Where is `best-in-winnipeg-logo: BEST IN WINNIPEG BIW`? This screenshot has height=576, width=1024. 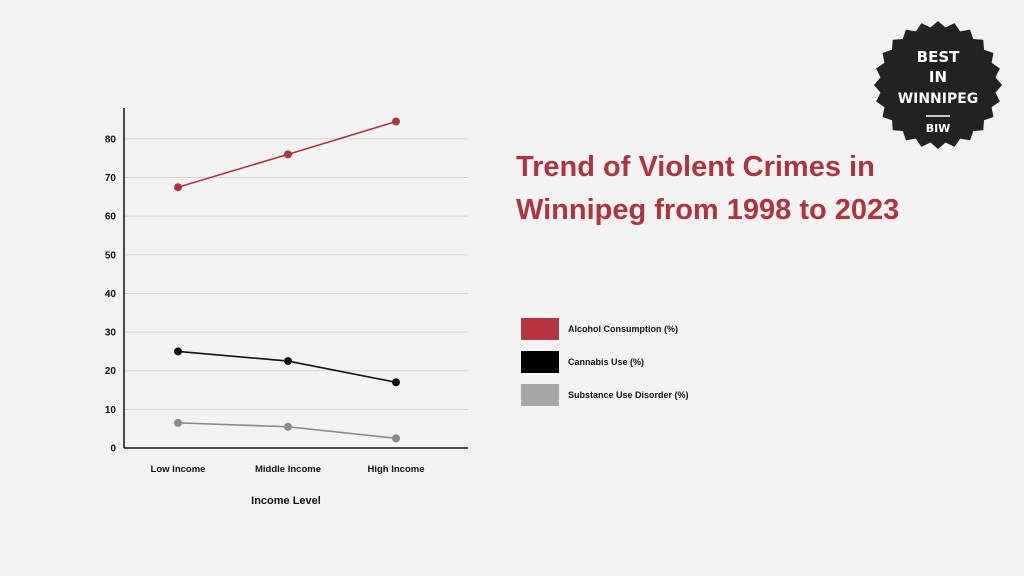
best-in-winnipeg-logo: BEST IN WINNIPEG BIW is located at coordinates (938, 85).